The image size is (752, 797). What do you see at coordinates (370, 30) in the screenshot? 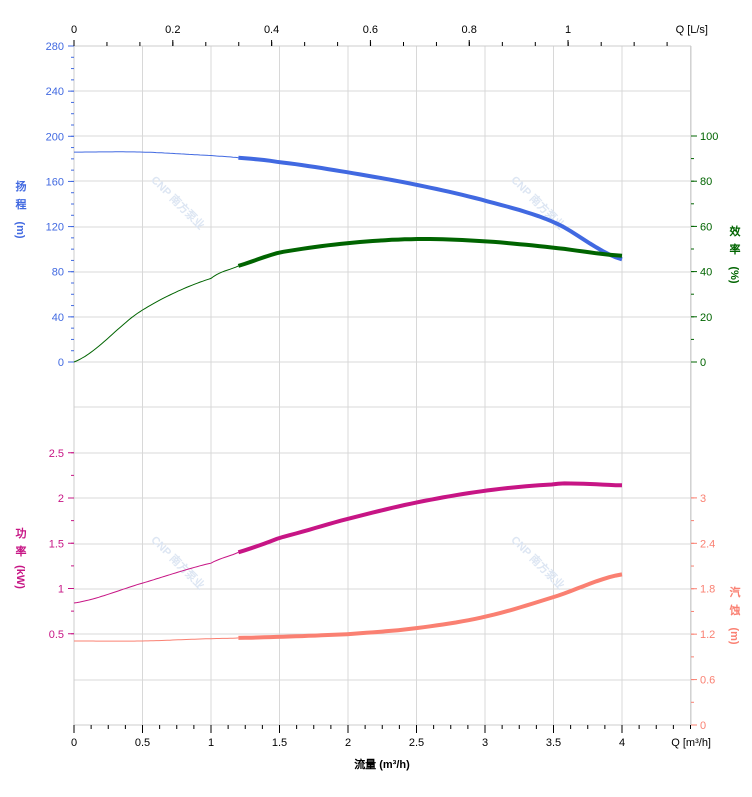
I see `x2-tick-label: 0.6` at bounding box center [370, 30].